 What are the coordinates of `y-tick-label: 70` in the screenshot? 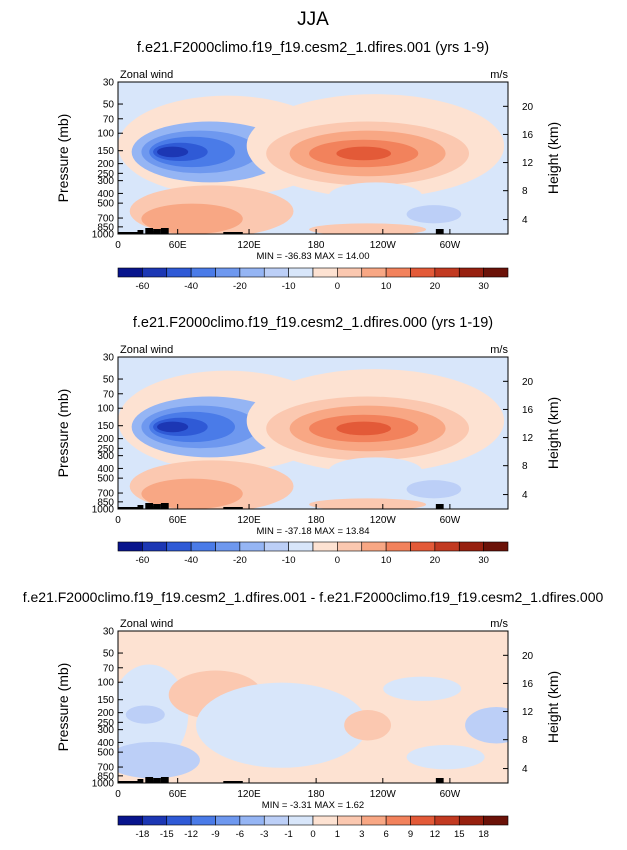 It's located at (109, 668).